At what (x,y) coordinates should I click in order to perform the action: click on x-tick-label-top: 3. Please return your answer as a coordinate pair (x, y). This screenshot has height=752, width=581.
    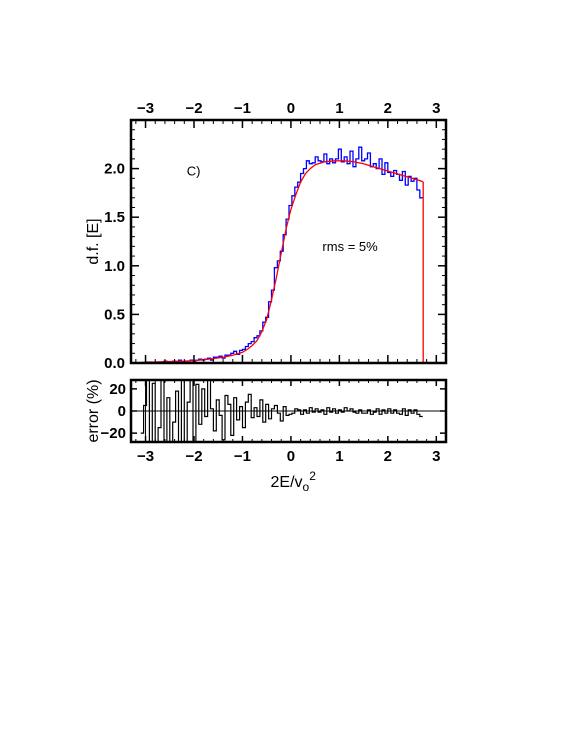
    Looking at the image, I should click on (436, 108).